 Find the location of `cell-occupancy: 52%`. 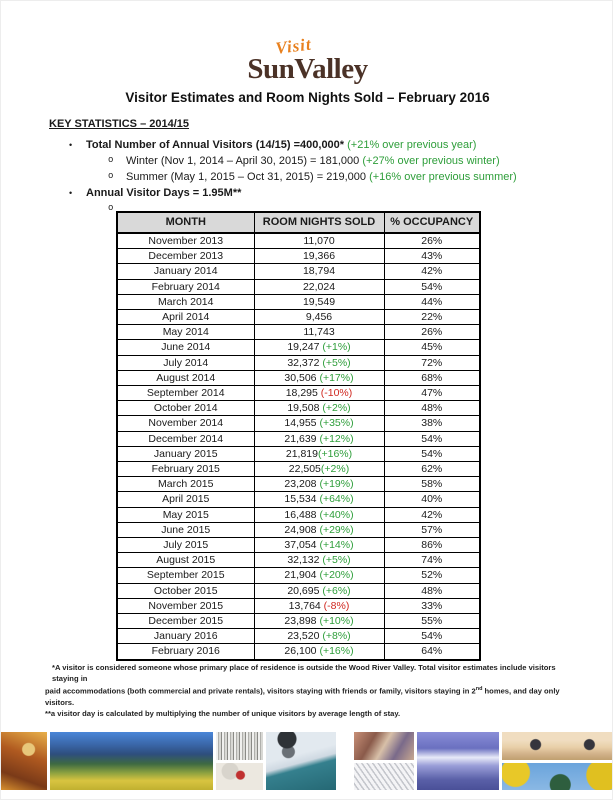

cell-occupancy: 52% is located at coordinates (432, 575).